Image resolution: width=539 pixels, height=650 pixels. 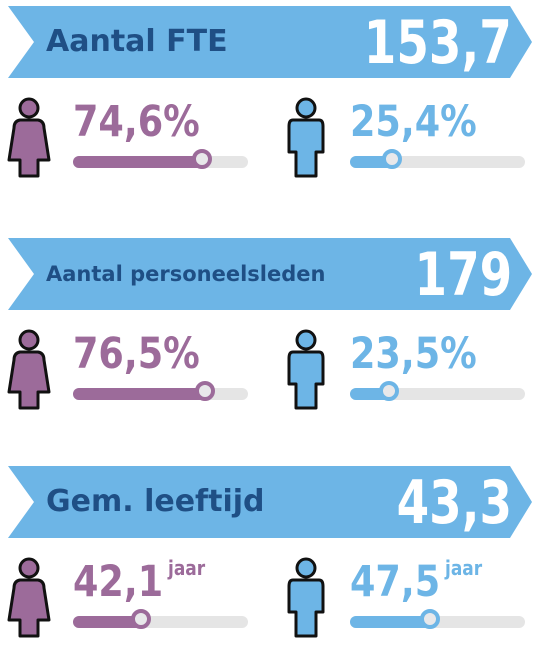 I want to click on staff-title: Aantal personeelsleden, so click(x=186, y=274).